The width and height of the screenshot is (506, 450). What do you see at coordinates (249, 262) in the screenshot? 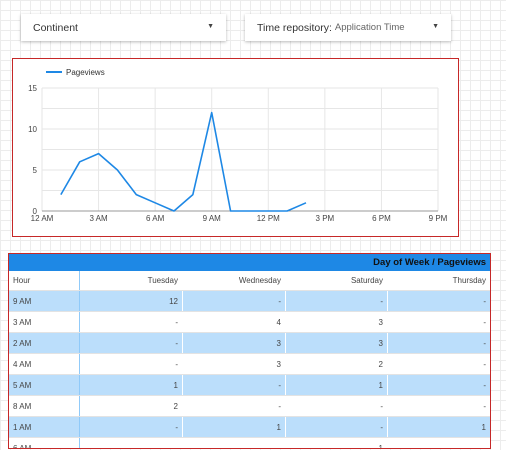
I see `table-header-title: Day of Week / Pageviews` at bounding box center [249, 262].